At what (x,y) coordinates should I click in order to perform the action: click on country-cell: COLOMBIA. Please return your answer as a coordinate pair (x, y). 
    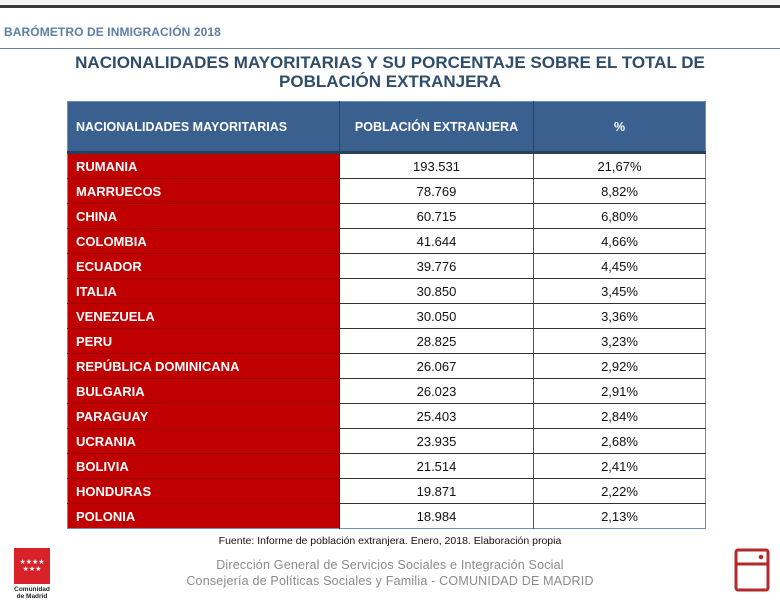
    Looking at the image, I should click on (203, 241).